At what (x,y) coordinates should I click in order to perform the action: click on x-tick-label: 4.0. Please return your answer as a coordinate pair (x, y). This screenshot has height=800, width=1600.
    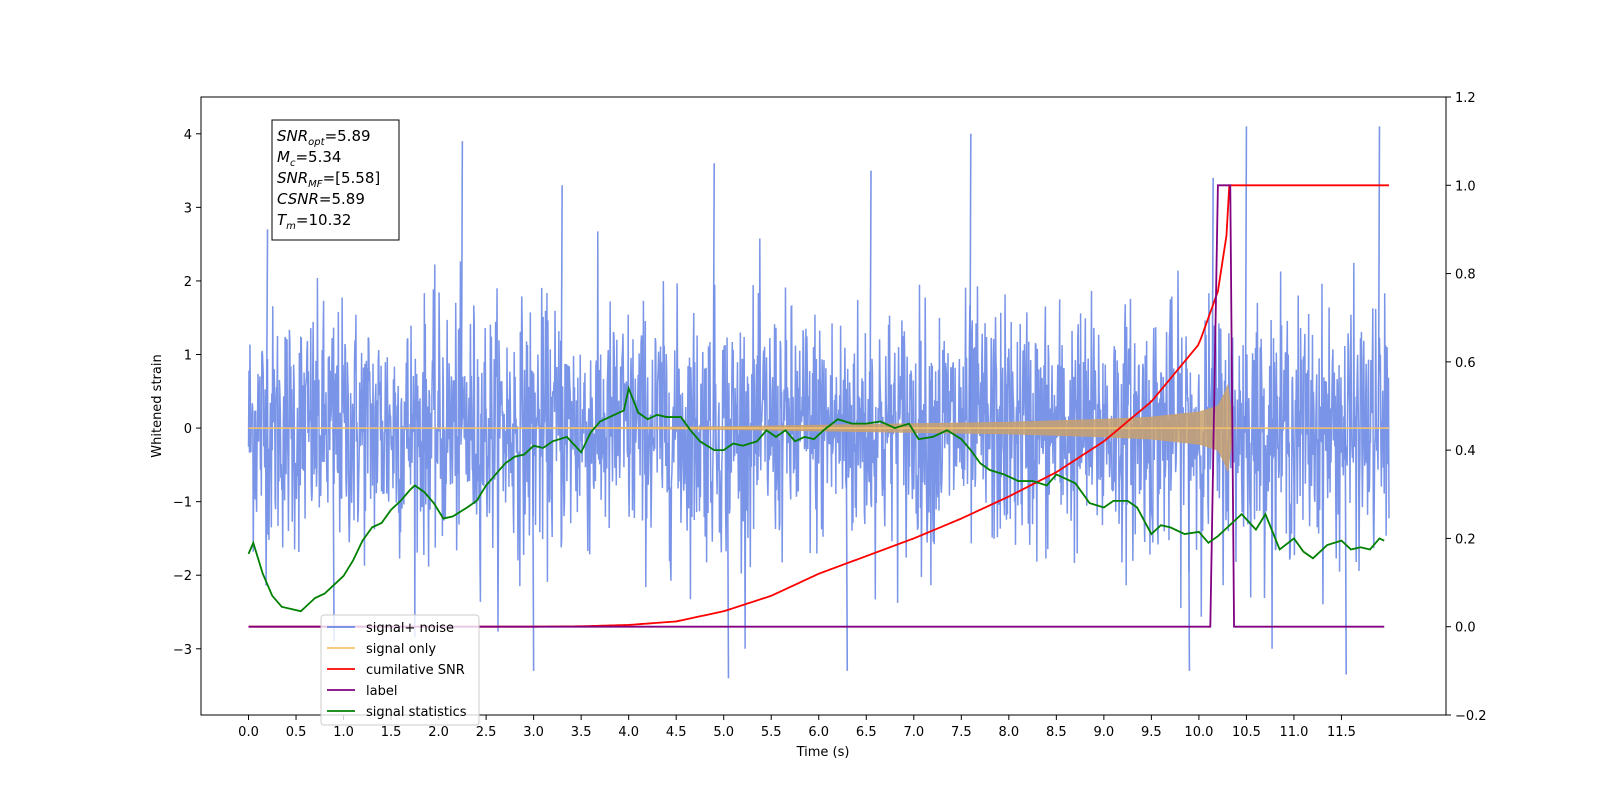
    Looking at the image, I should click on (628, 732).